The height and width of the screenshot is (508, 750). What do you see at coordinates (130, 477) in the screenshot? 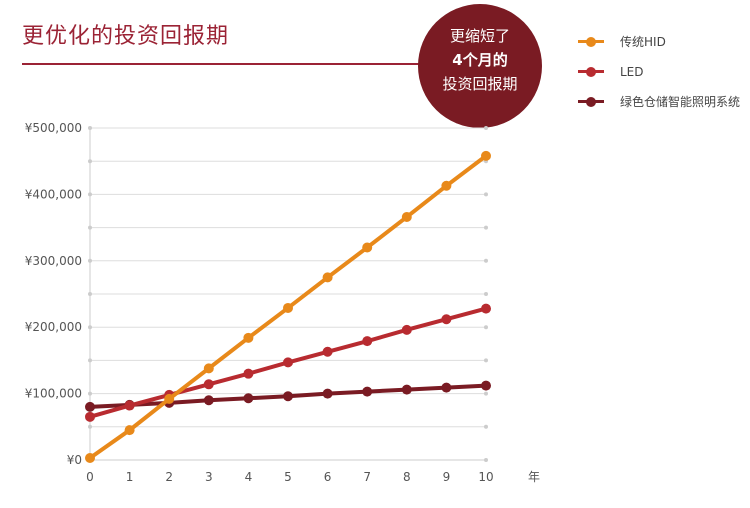
I see `x-tick-label: 1` at bounding box center [130, 477].